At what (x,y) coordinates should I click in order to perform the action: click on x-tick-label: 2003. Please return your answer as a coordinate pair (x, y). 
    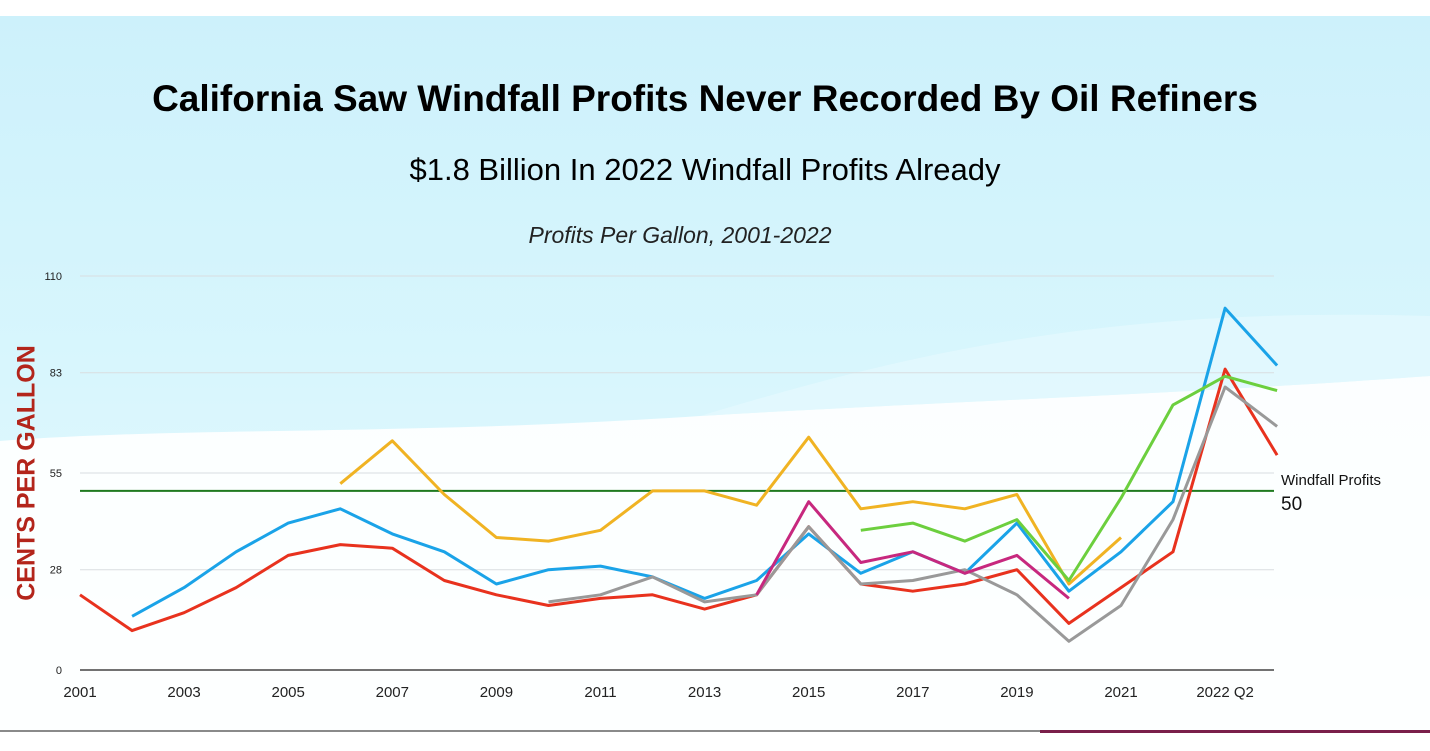
    Looking at the image, I should click on (183, 692).